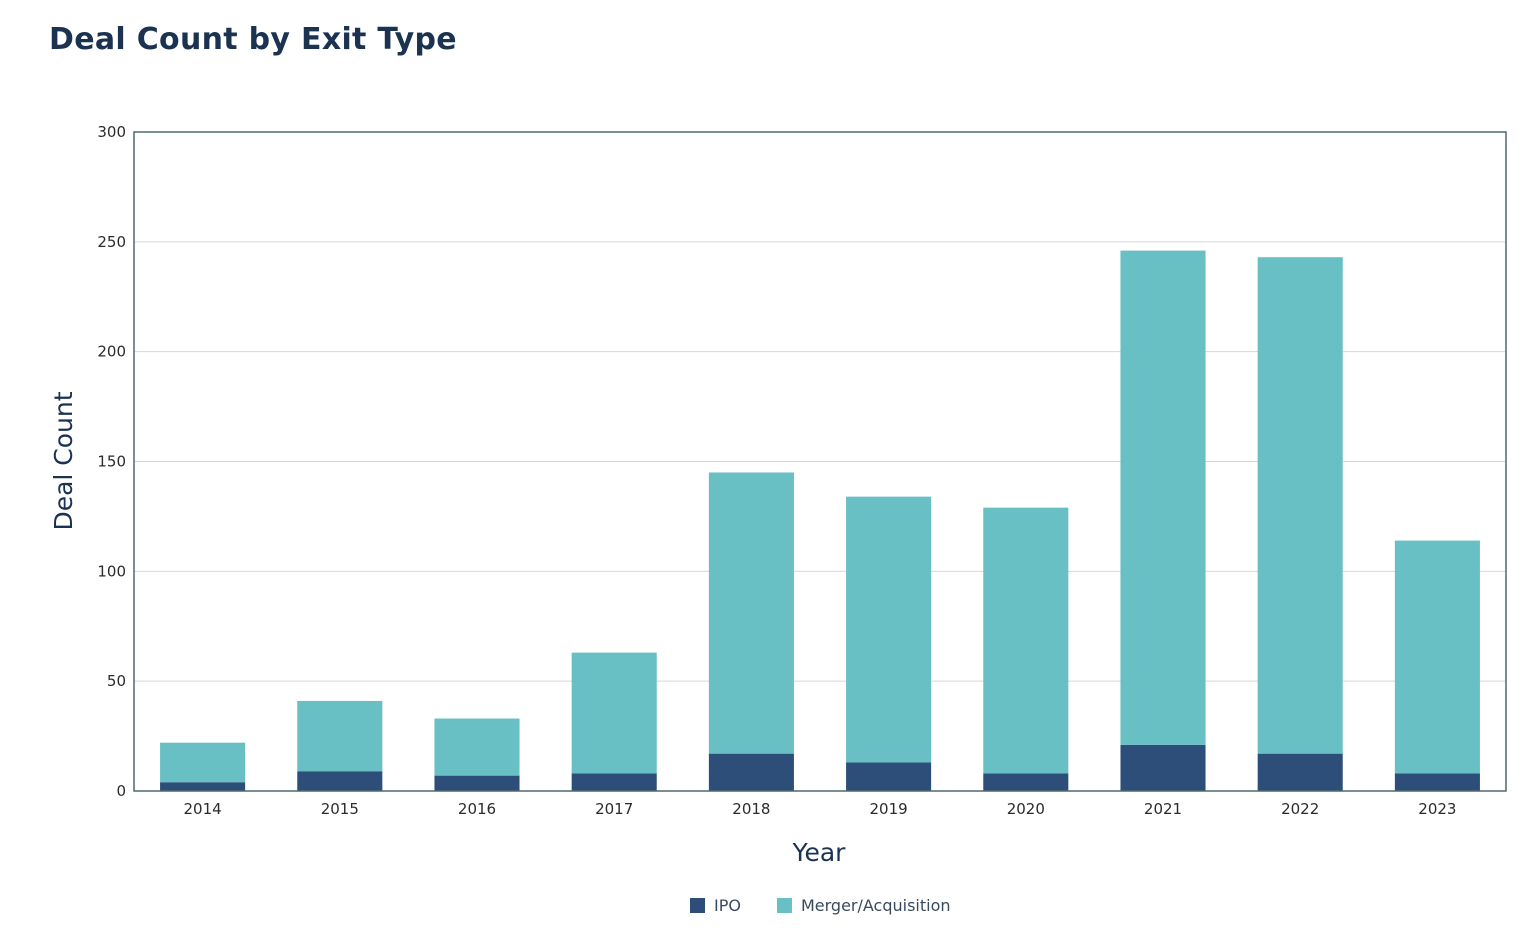  Describe the element at coordinates (889, 629) in the screenshot. I see `bar-merger-acquisition-2019` at that location.